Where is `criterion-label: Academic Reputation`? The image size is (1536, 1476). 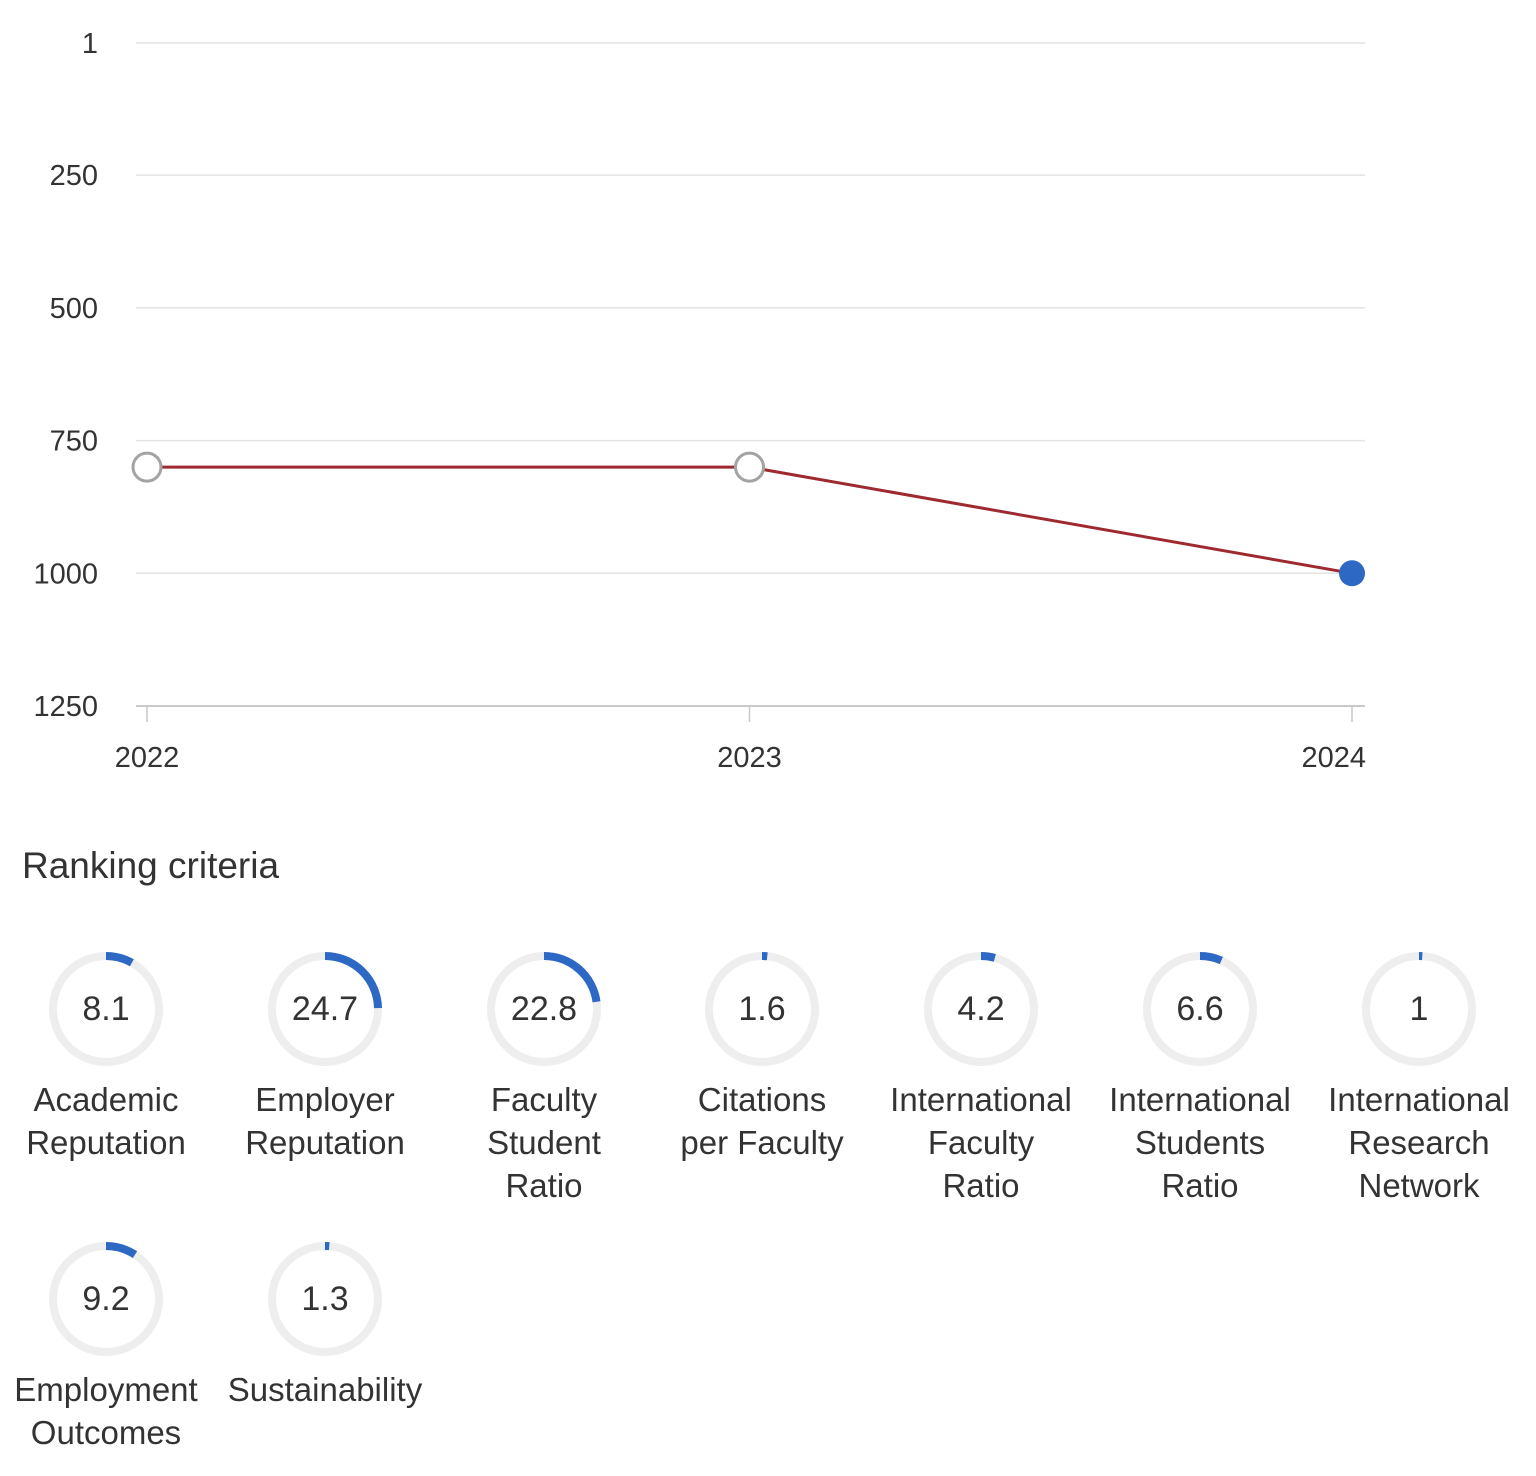
criterion-label: Academic Reputation is located at coordinates (106, 1121).